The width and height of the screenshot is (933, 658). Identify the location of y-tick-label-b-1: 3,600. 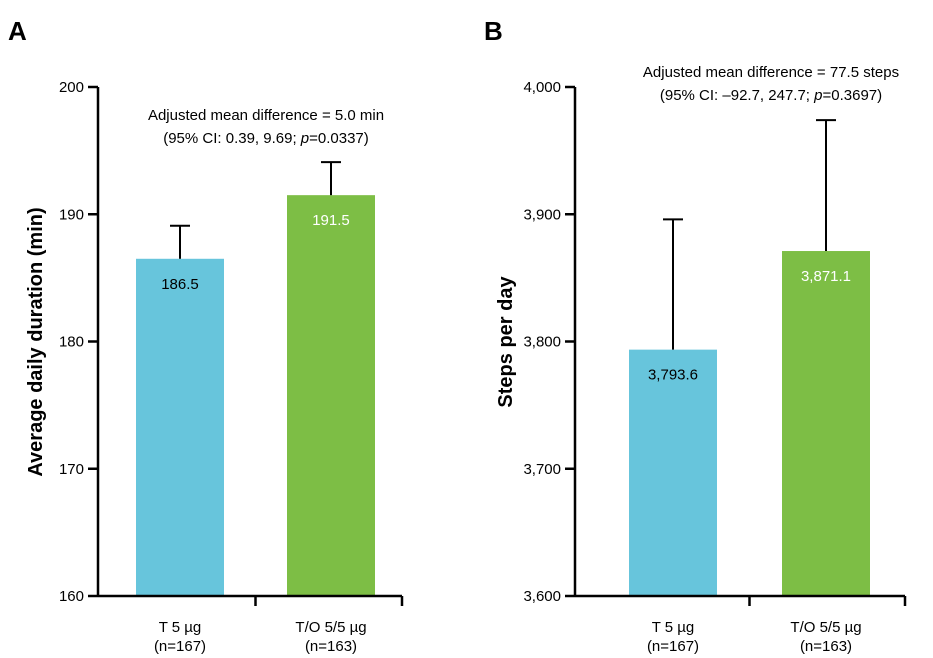
(542, 596).